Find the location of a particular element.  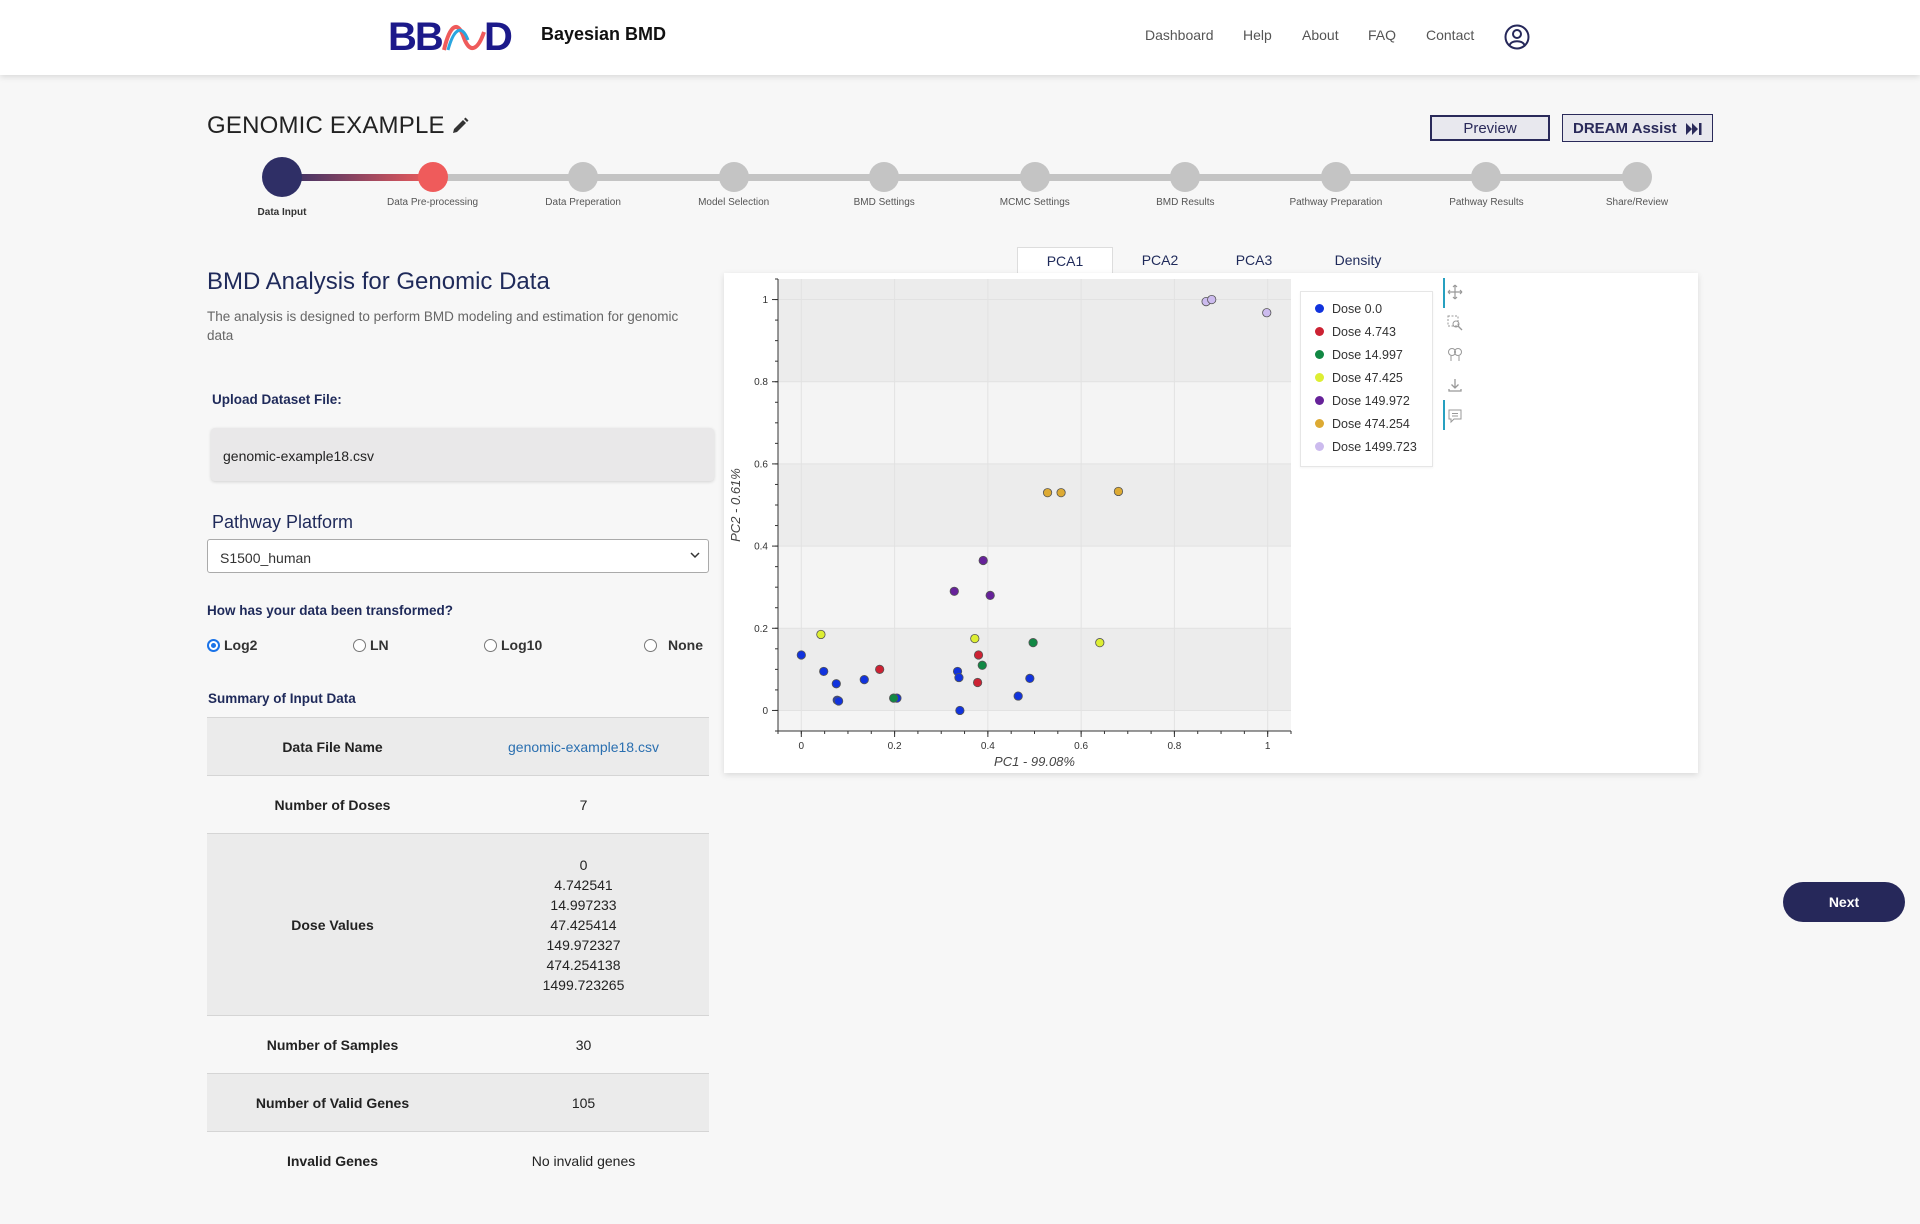

upload-label: Upload Dataset File: is located at coordinates (277, 399).